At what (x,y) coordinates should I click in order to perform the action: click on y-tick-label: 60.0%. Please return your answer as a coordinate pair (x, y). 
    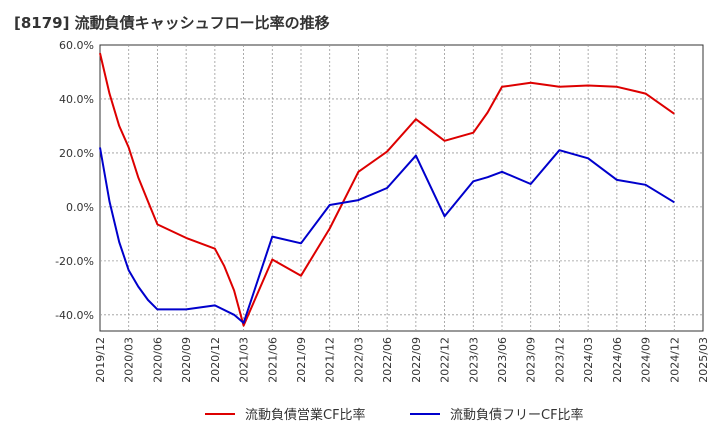
    Looking at the image, I should click on (76, 45).